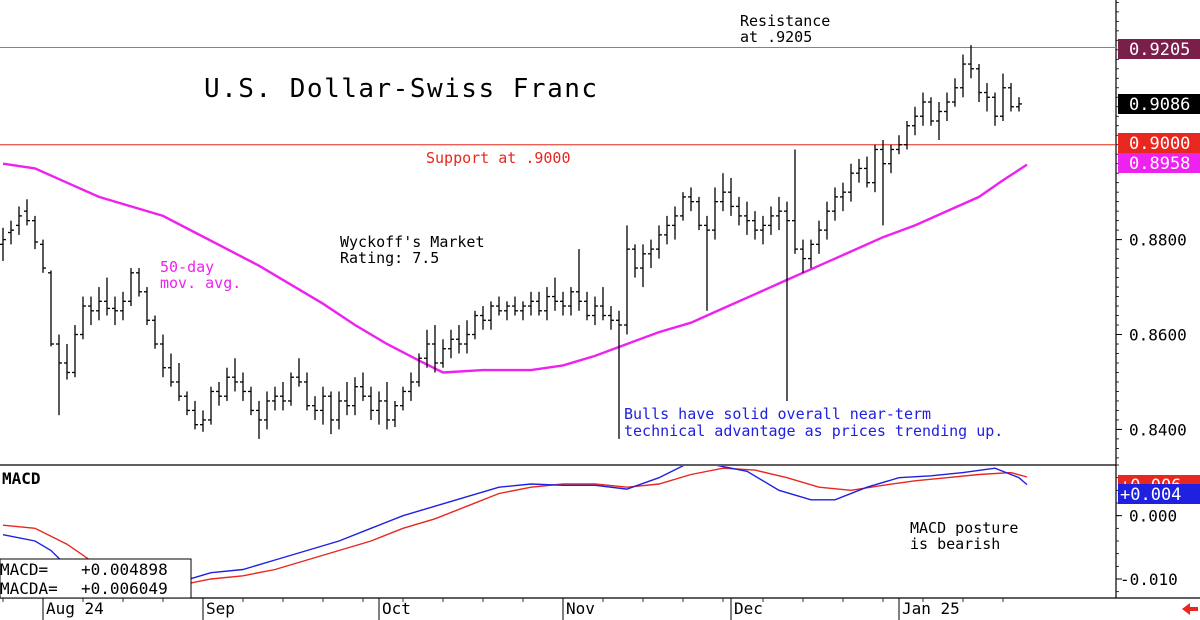 The height and width of the screenshot is (620, 1200). Describe the element at coordinates (785, 29) in the screenshot. I see `resistance-annotation: Resistance at .9205` at that location.